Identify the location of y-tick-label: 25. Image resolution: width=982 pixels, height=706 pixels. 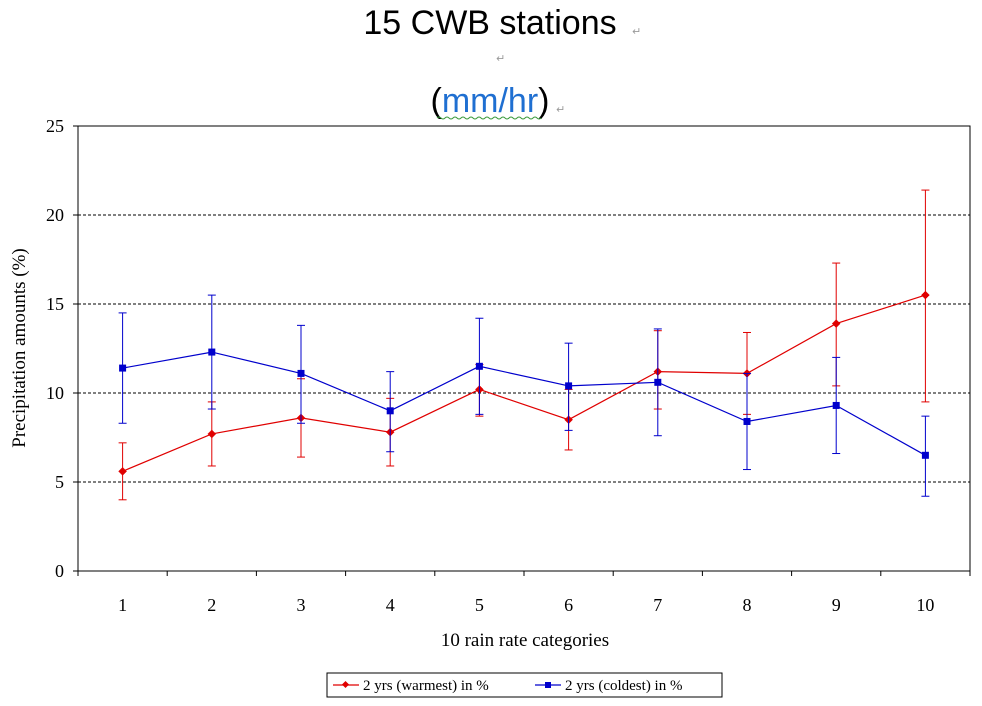
(55, 126).